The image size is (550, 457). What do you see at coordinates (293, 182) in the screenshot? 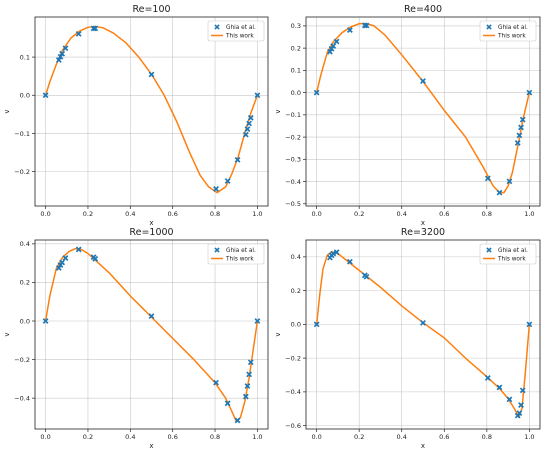
I see `y-tick-label: −0.4` at bounding box center [293, 182].